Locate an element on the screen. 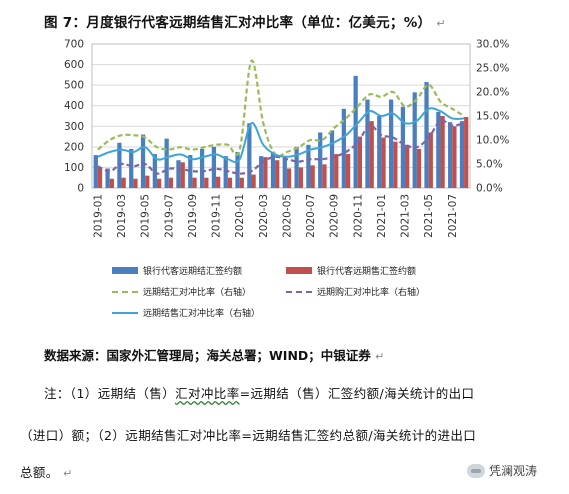  legend-item-sale-ratio: 远期购汇对冲比率（右轴） is located at coordinates (355, 291).